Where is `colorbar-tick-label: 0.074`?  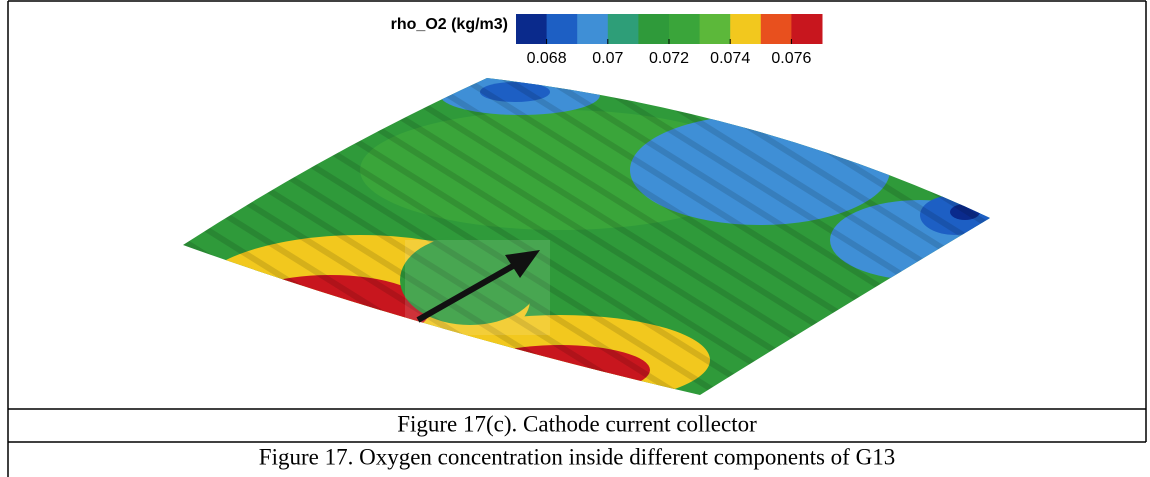
colorbar-tick-label: 0.074 is located at coordinates (730, 58).